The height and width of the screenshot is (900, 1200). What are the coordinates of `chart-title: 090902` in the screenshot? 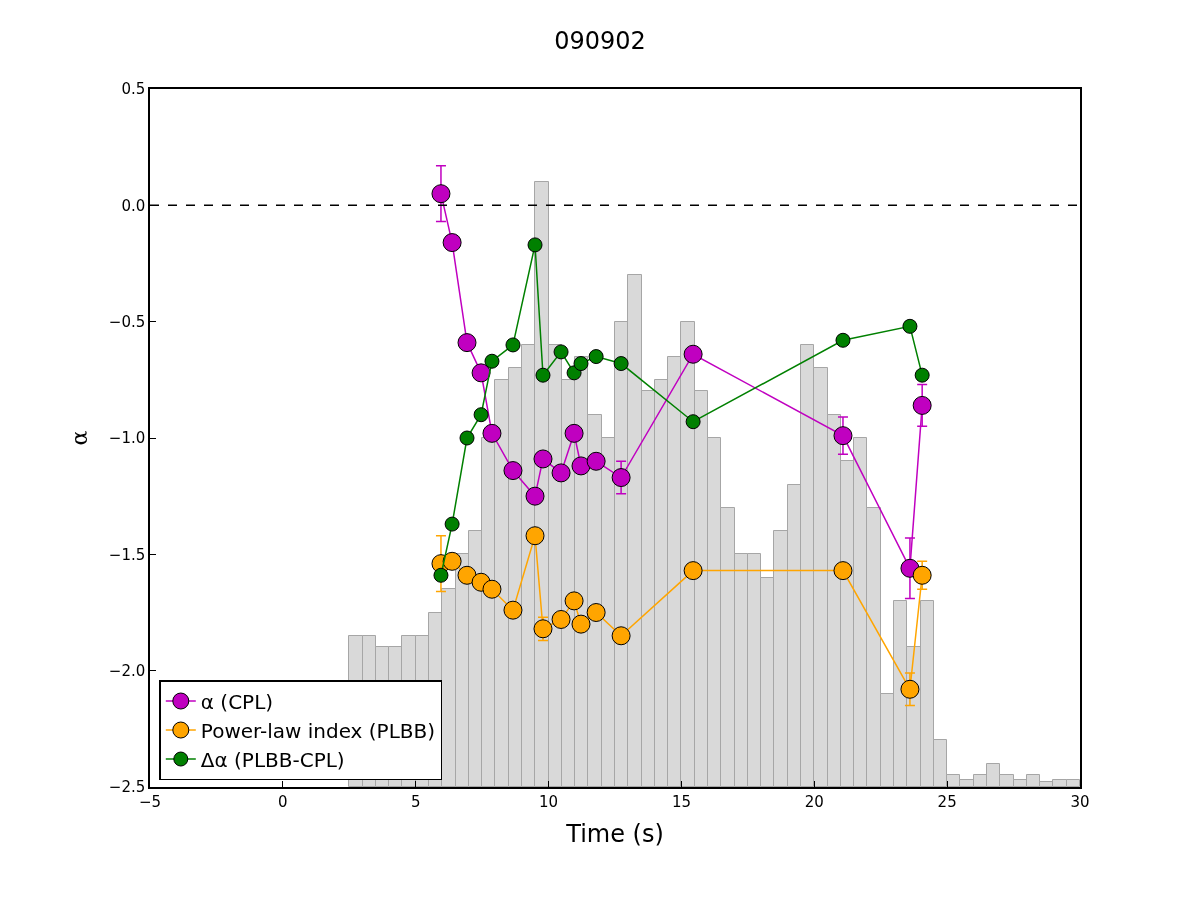 It's located at (600, 40).